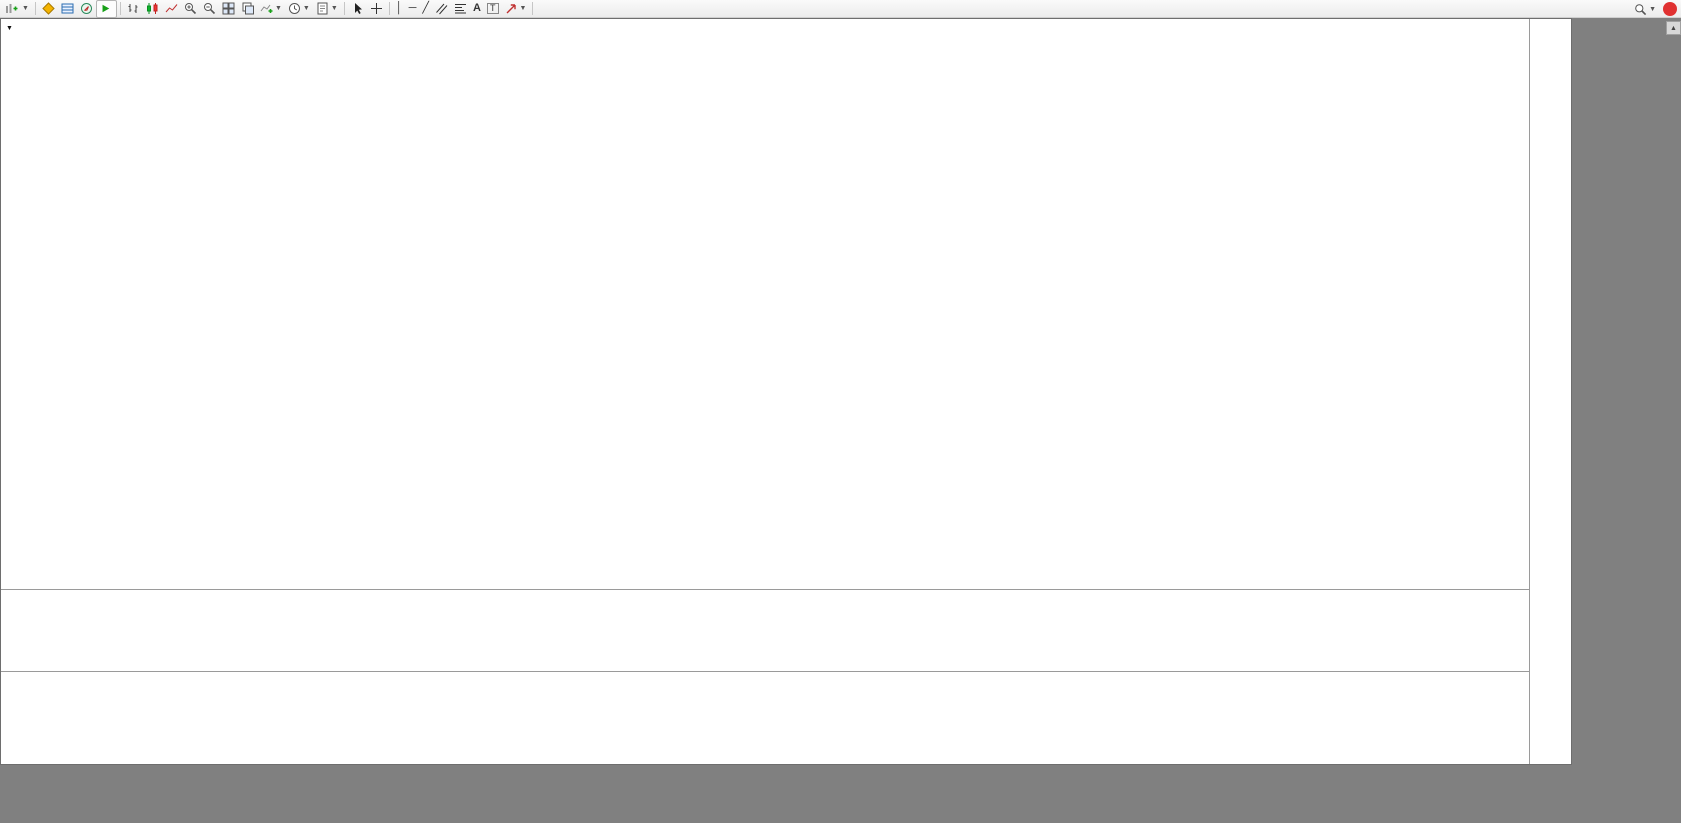 Image resolution: width=1681 pixels, height=823 pixels. What do you see at coordinates (765, 755) in the screenshot?
I see `time-axis` at bounding box center [765, 755].